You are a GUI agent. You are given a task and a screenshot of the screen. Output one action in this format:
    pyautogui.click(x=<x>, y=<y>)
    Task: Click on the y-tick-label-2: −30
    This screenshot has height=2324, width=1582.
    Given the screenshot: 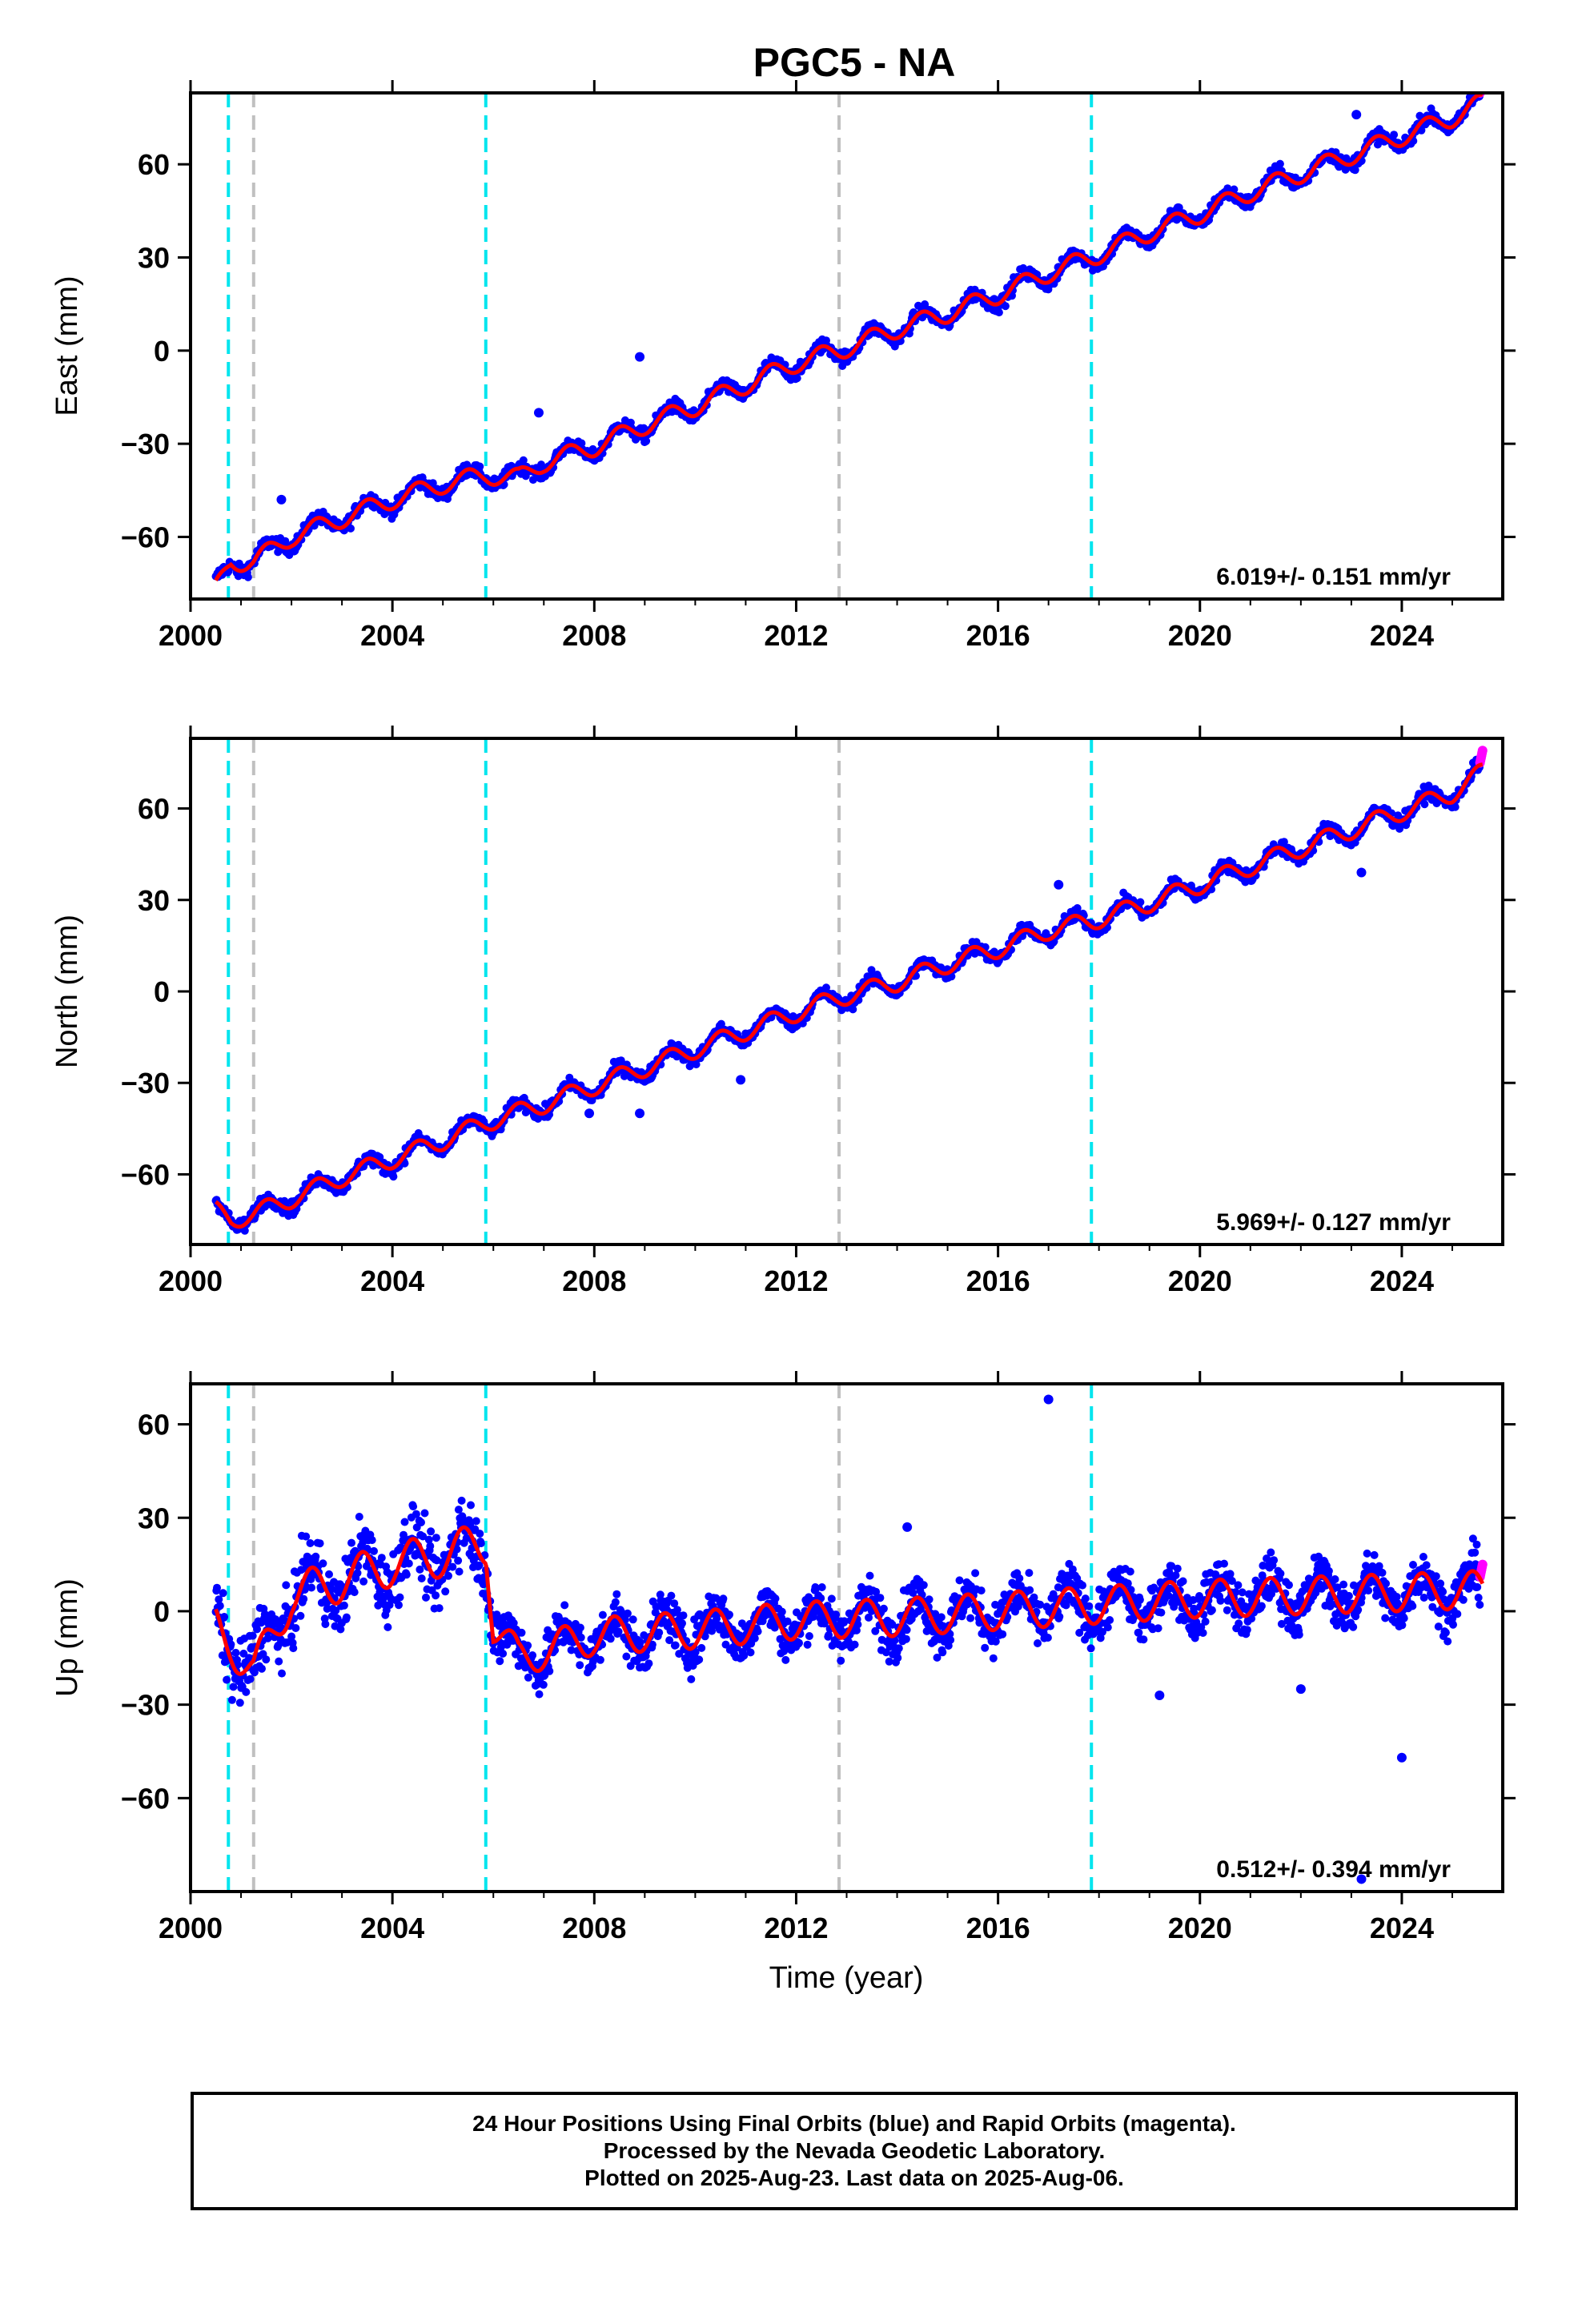 What is the action you would take?
    pyautogui.click(x=145, y=1083)
    